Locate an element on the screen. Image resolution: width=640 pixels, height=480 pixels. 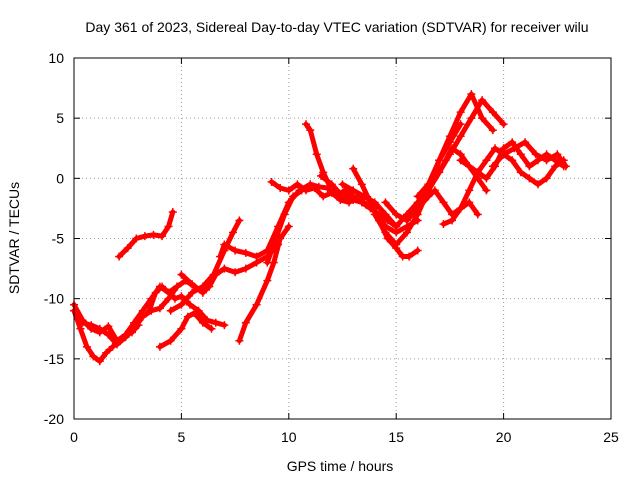
y-tick-label: -15 is located at coordinates (54, 359).